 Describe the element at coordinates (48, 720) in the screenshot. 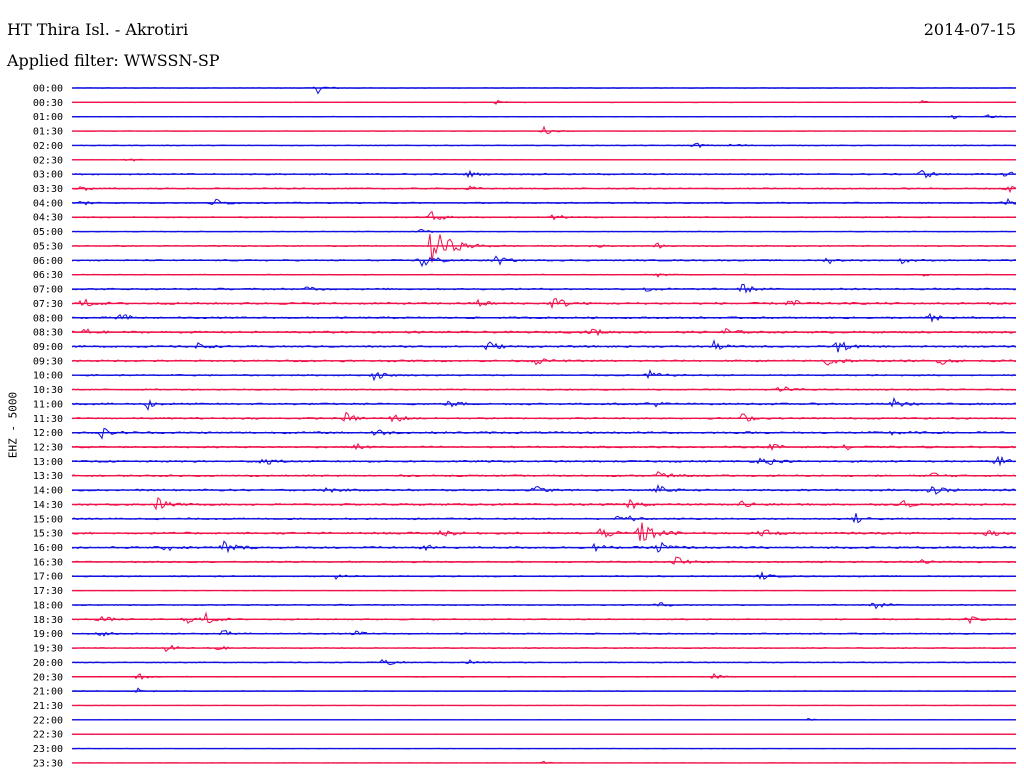

I see `time-label: 22:00` at that location.